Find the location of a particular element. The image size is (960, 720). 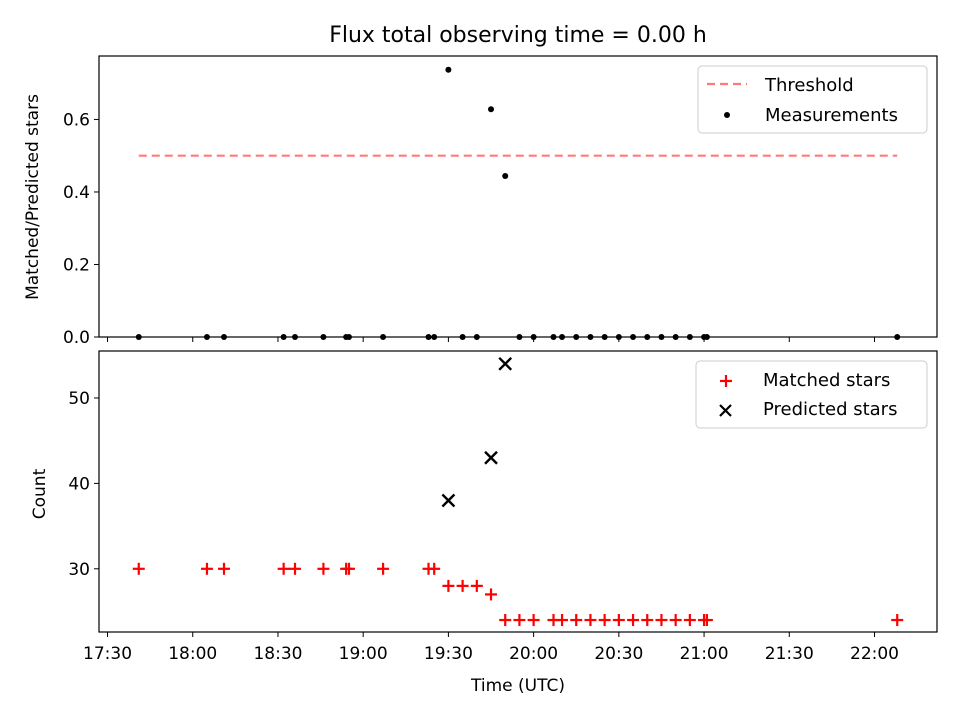

threshold-legend-label: Threshold is located at coordinates (809, 85).